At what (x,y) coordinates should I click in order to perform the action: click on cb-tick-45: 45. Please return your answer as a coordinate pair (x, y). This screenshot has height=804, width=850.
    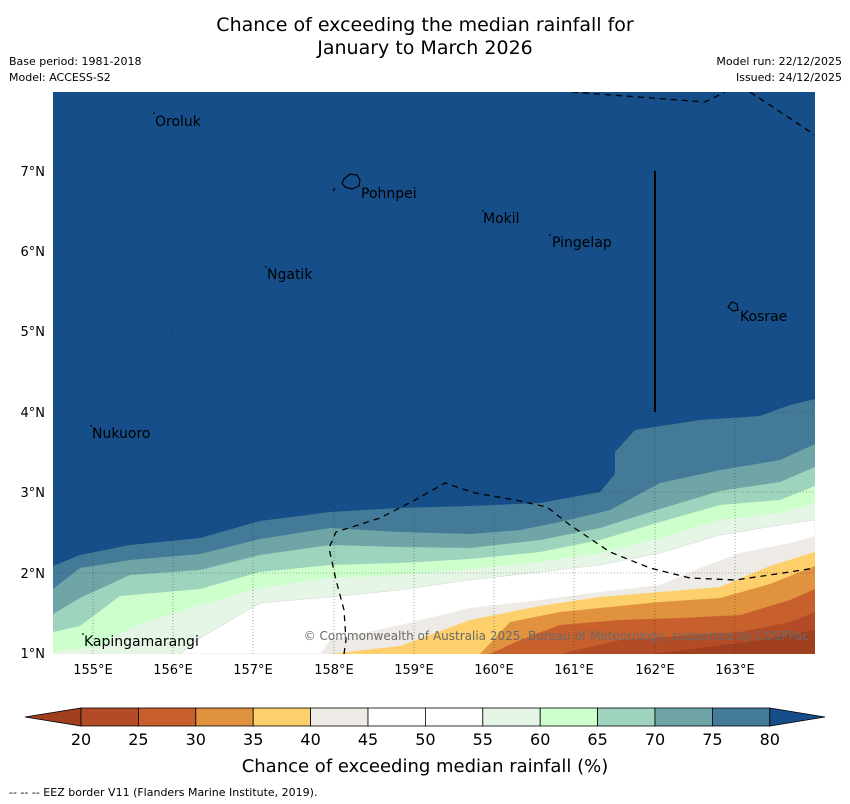
    Looking at the image, I should click on (368, 739).